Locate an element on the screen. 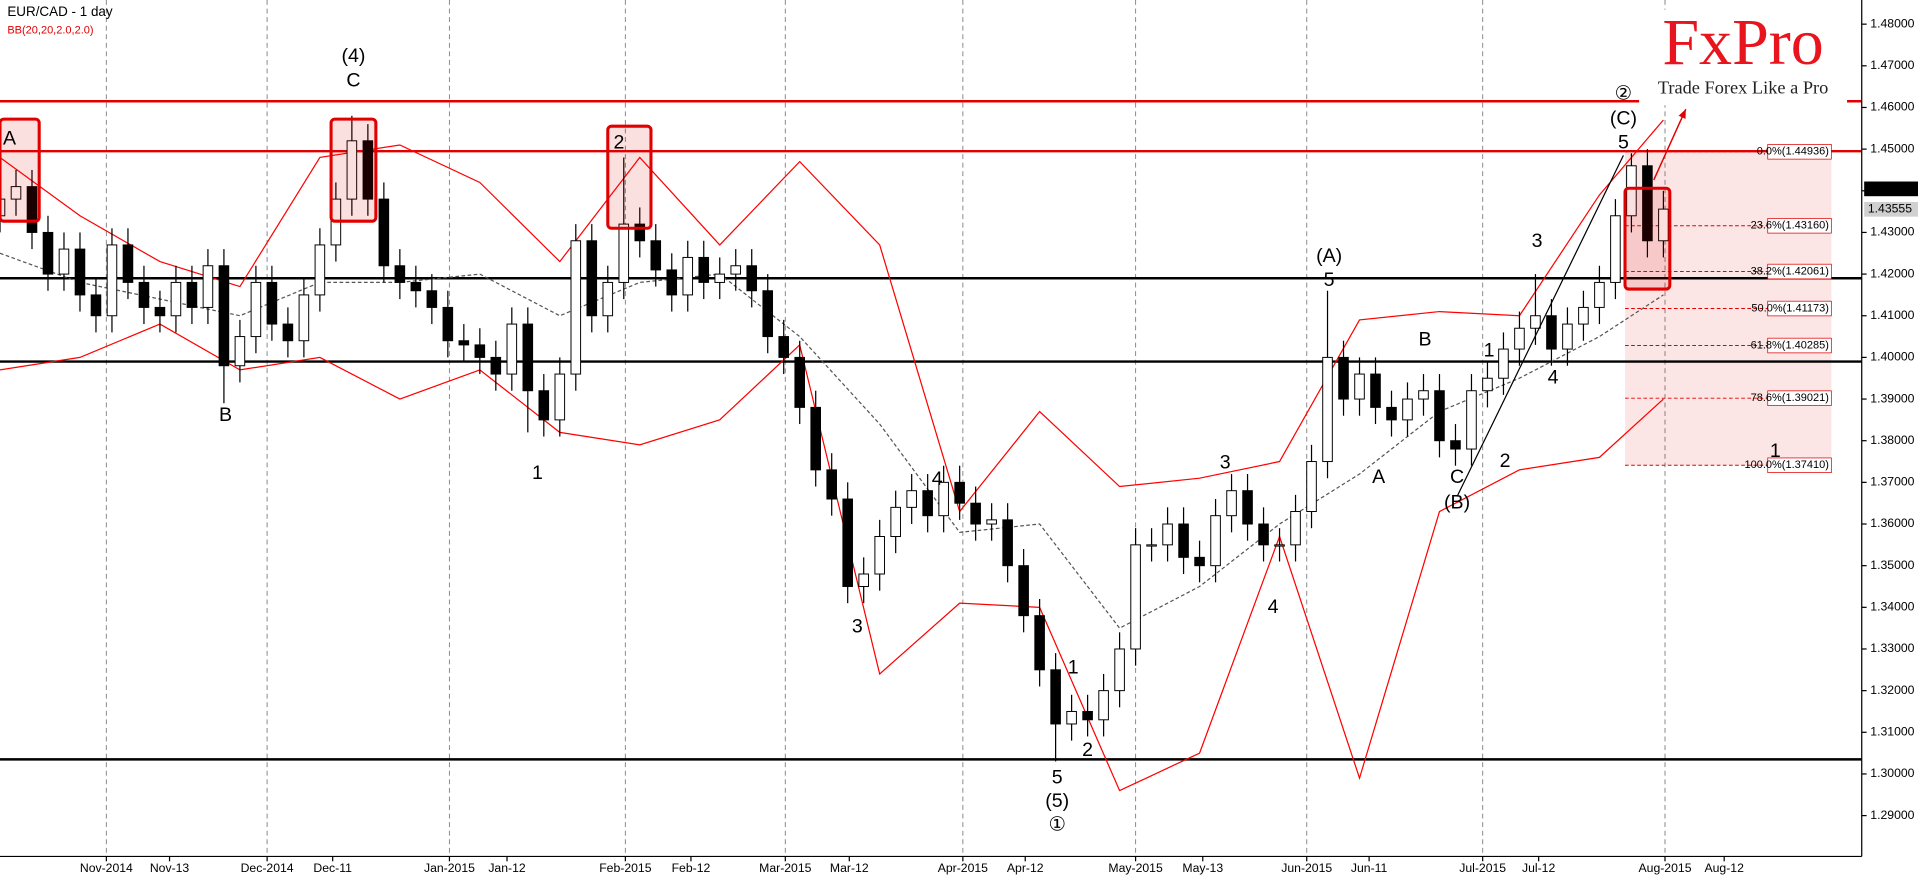  x-tick-label: Aug-12 is located at coordinates (1724, 868).